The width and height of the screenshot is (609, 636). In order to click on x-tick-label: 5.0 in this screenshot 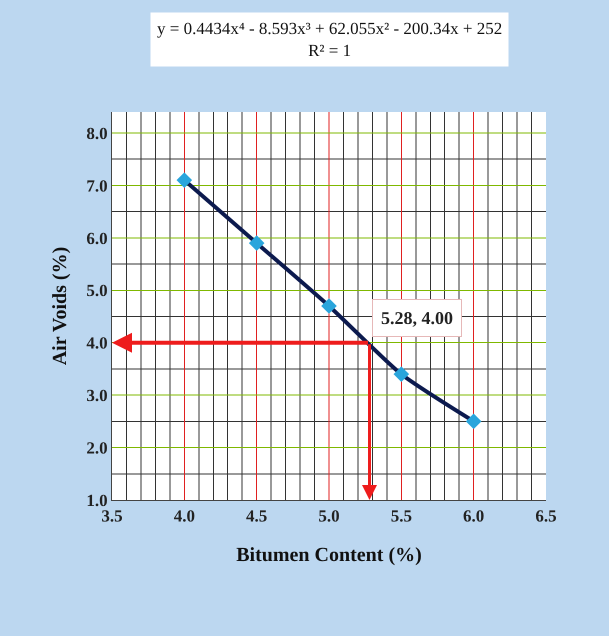, I will do `click(329, 516)`.